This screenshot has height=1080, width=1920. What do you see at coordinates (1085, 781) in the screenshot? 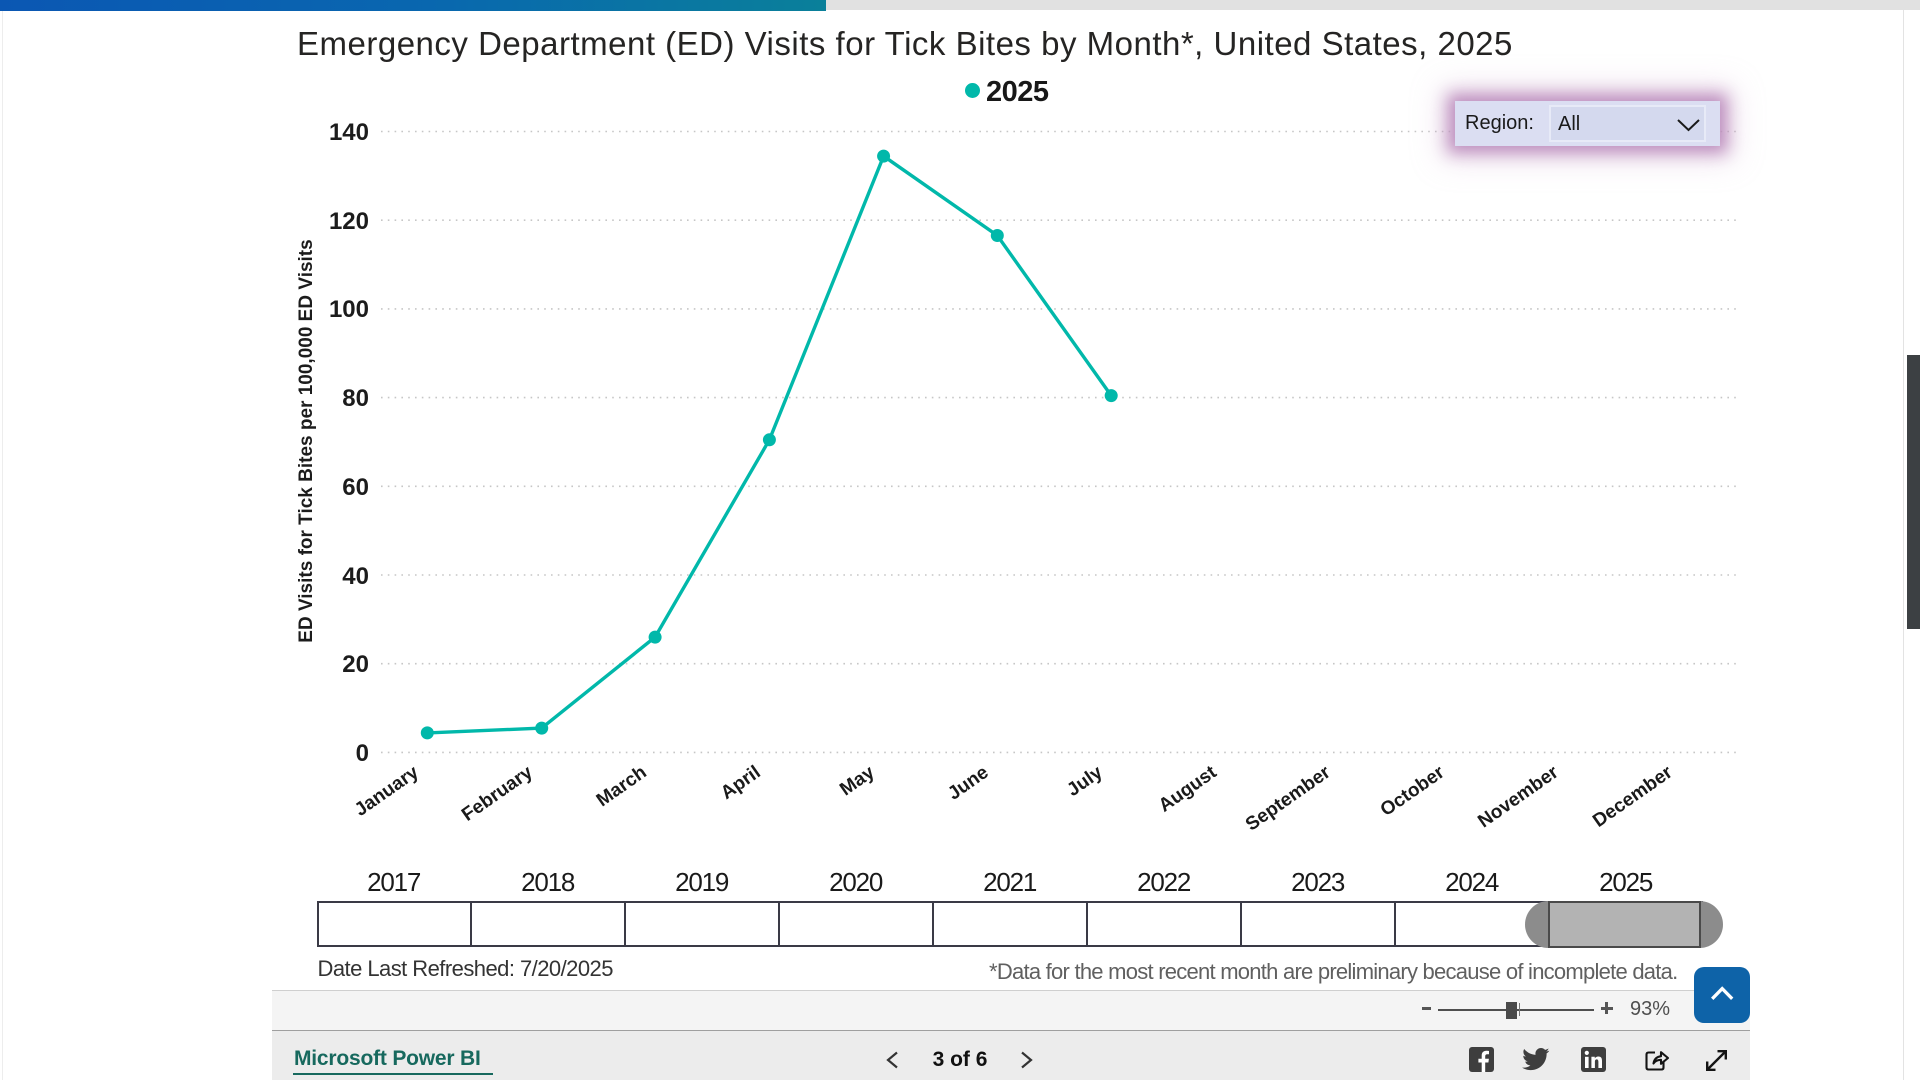
I see `svg-text: July` at bounding box center [1085, 781].